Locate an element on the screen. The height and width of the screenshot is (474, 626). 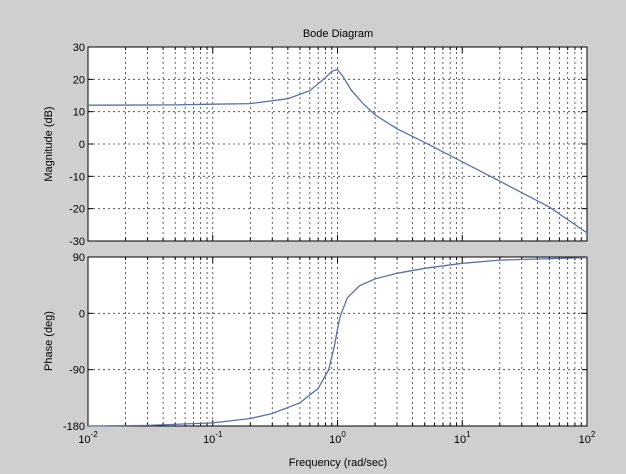
mag-y-tick-label: -20 is located at coordinates (77, 210).